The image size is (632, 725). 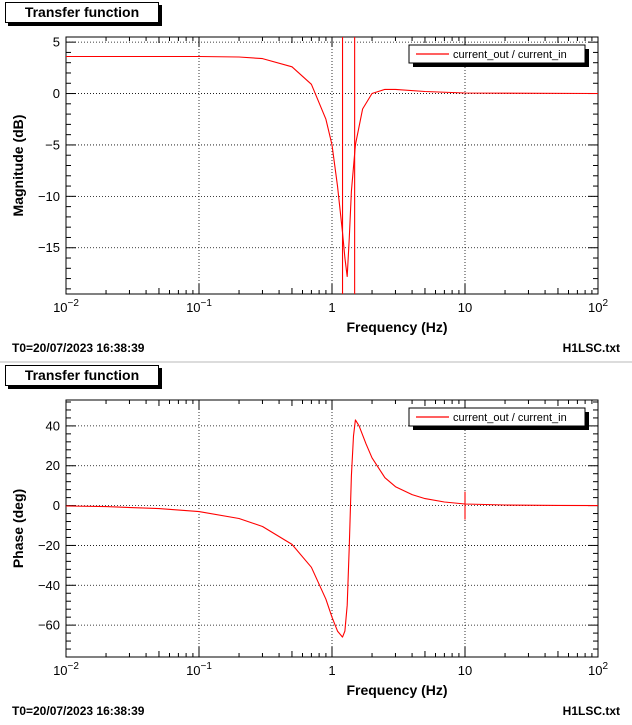 What do you see at coordinates (18, 166) in the screenshot?
I see `magnitude-y-axis-label: Magnitude (dB)` at bounding box center [18, 166].